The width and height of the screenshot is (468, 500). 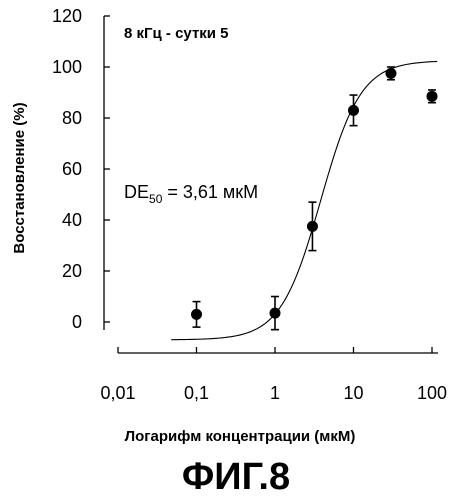 I want to click on x-tick-label: 10, so click(x=353, y=393).